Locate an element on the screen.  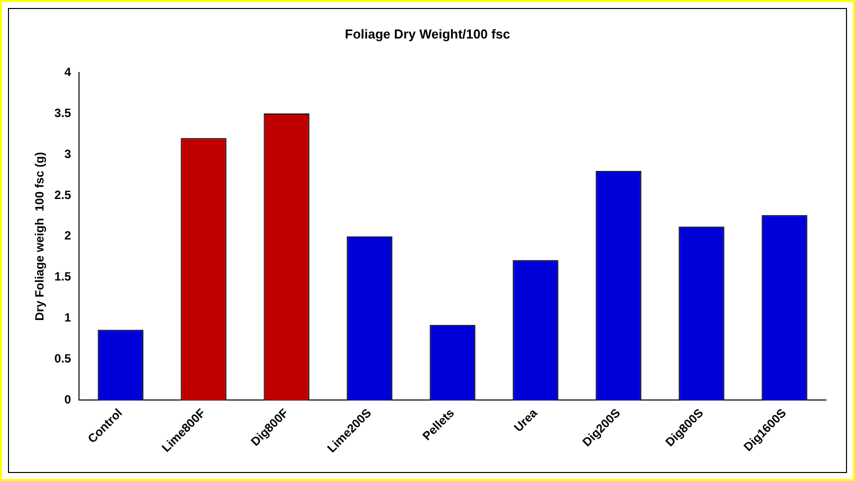
y-tick-label: 3.5 is located at coordinates (63, 113).